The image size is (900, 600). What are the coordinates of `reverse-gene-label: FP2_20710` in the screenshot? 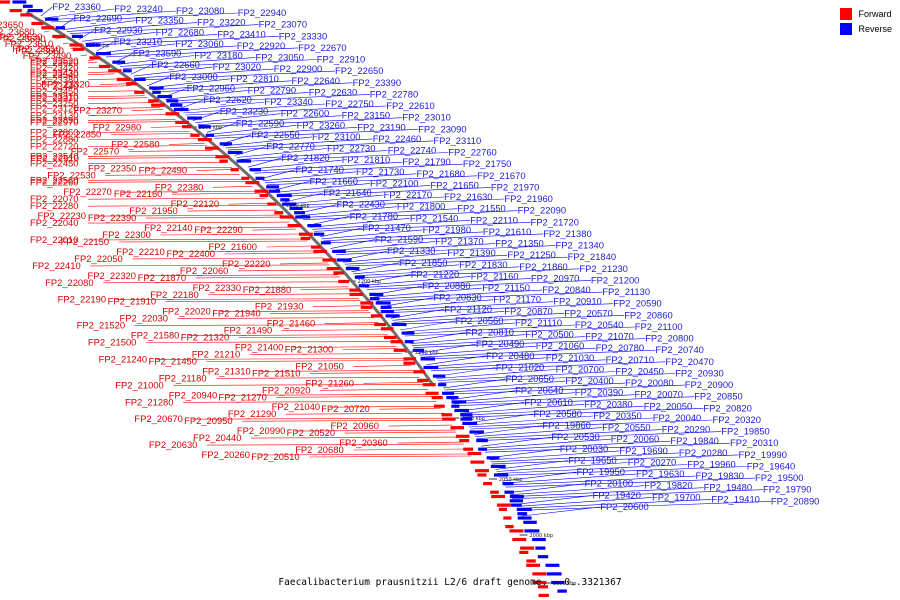 It's located at (630, 359).